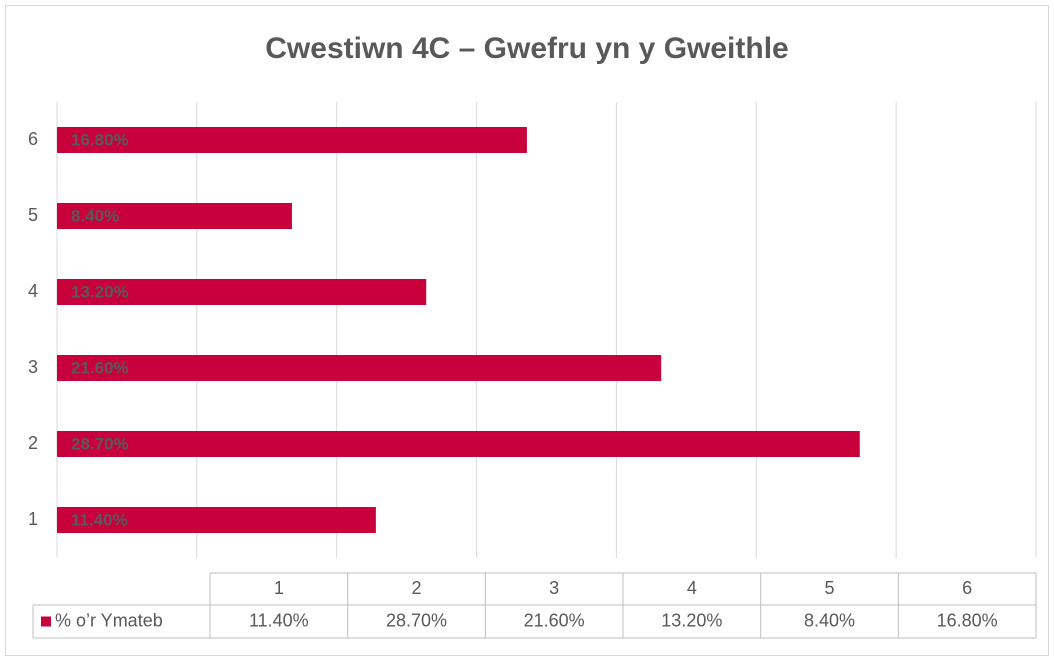 The image size is (1054, 666). What do you see at coordinates (33, 139) in the screenshot?
I see `y-tick-label: 6` at bounding box center [33, 139].